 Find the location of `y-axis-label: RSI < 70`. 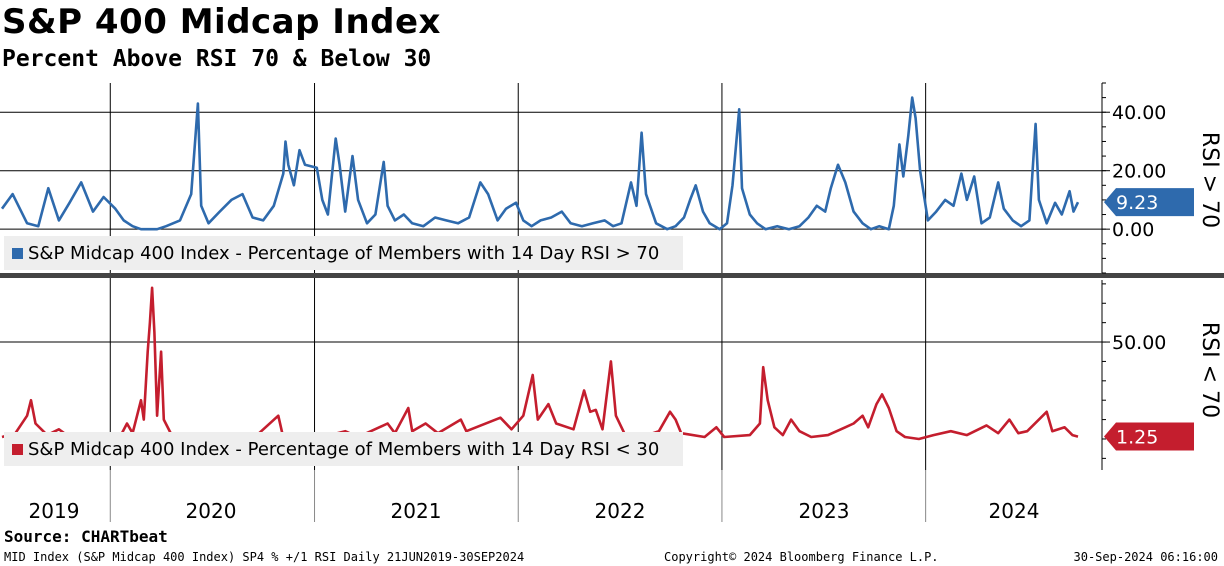

y-axis-label: RSI < 70 is located at coordinates (1209, 370).